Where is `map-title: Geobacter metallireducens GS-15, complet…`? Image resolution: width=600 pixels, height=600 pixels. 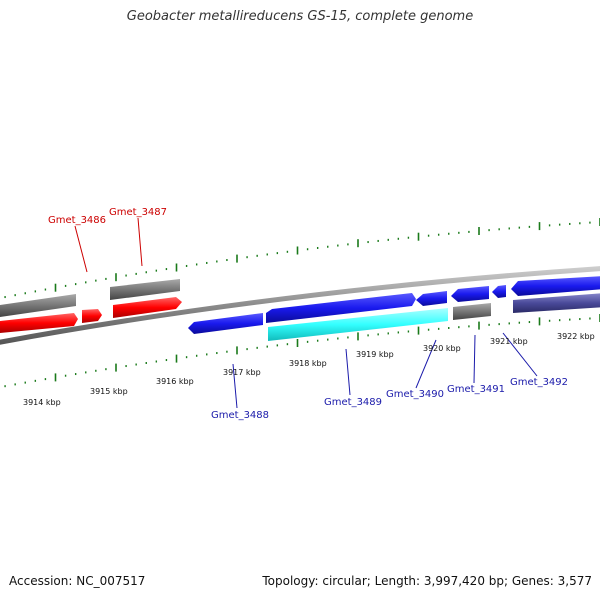
map-title: Geobacter metallireducens GS-15, complet… is located at coordinates (300, 16).